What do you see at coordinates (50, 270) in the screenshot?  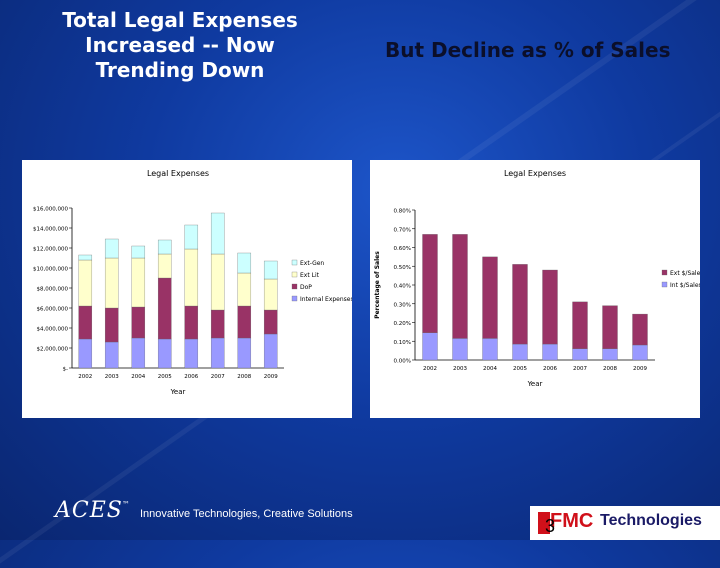 I see `y-tick-label: $10,000,000` at bounding box center [50, 270].